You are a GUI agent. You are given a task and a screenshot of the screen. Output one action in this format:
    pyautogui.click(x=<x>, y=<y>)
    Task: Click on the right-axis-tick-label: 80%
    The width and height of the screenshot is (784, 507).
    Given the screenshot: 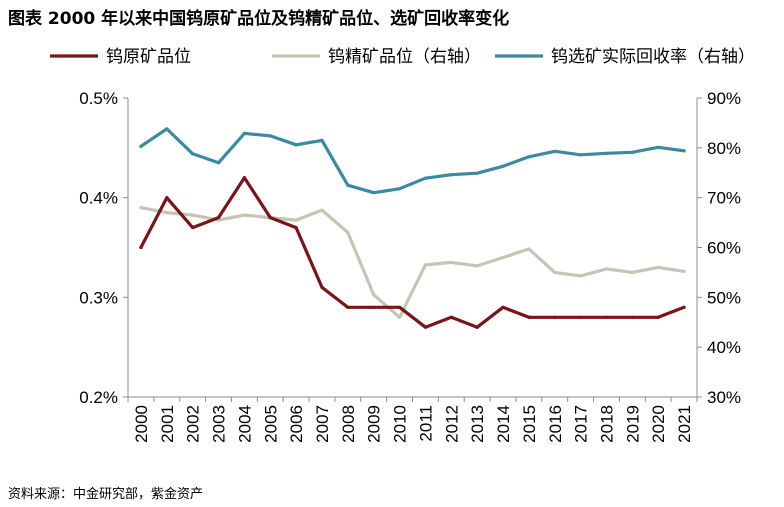 What is the action you would take?
    pyautogui.click(x=724, y=148)
    